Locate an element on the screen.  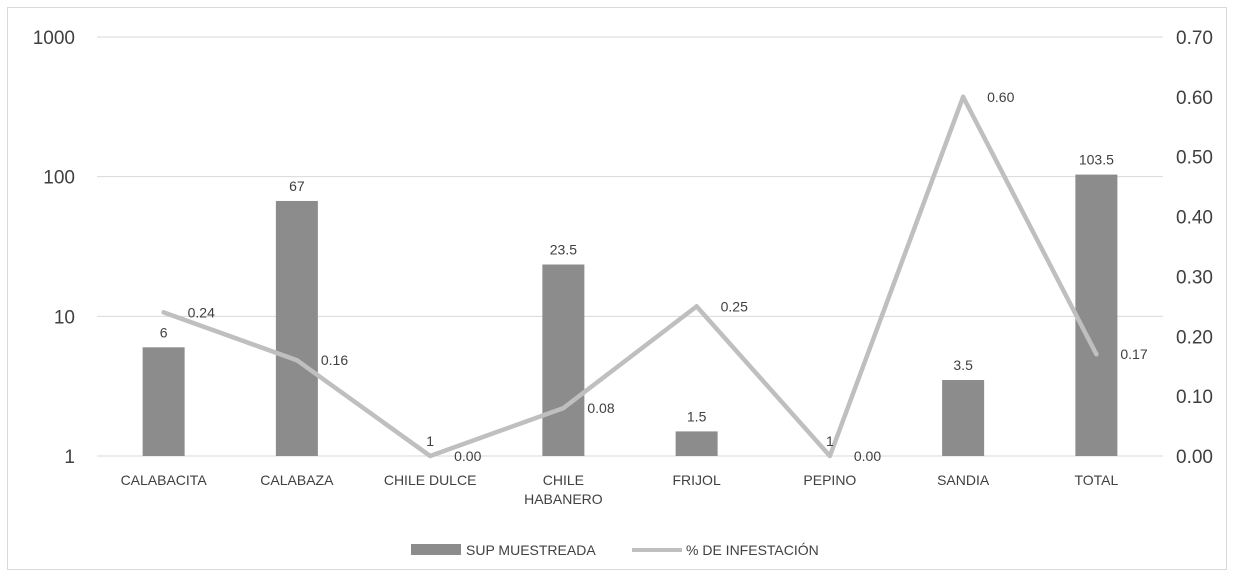
line-value-label: 0.24 is located at coordinates (201, 312).